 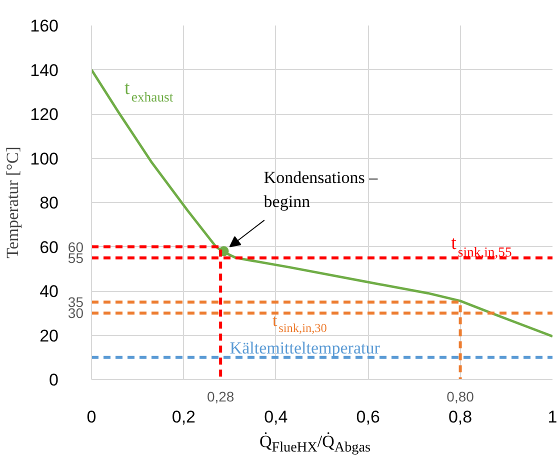 What do you see at coordinates (460, 396) in the screenshot?
I see `annotation: 0,80` at bounding box center [460, 396].